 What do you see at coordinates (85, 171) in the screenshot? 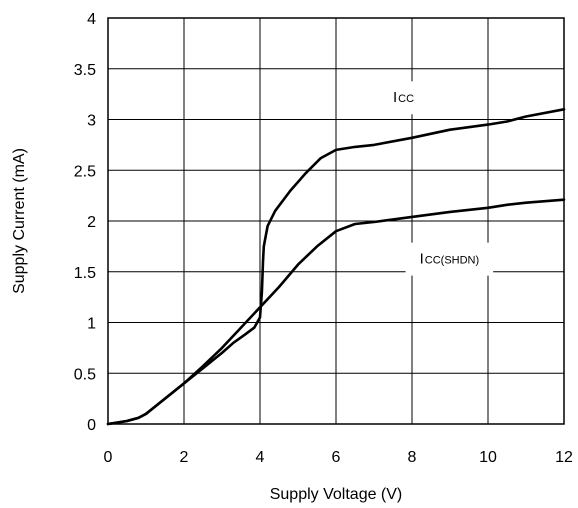
I see `y-tick-label: 2.5` at bounding box center [85, 171].